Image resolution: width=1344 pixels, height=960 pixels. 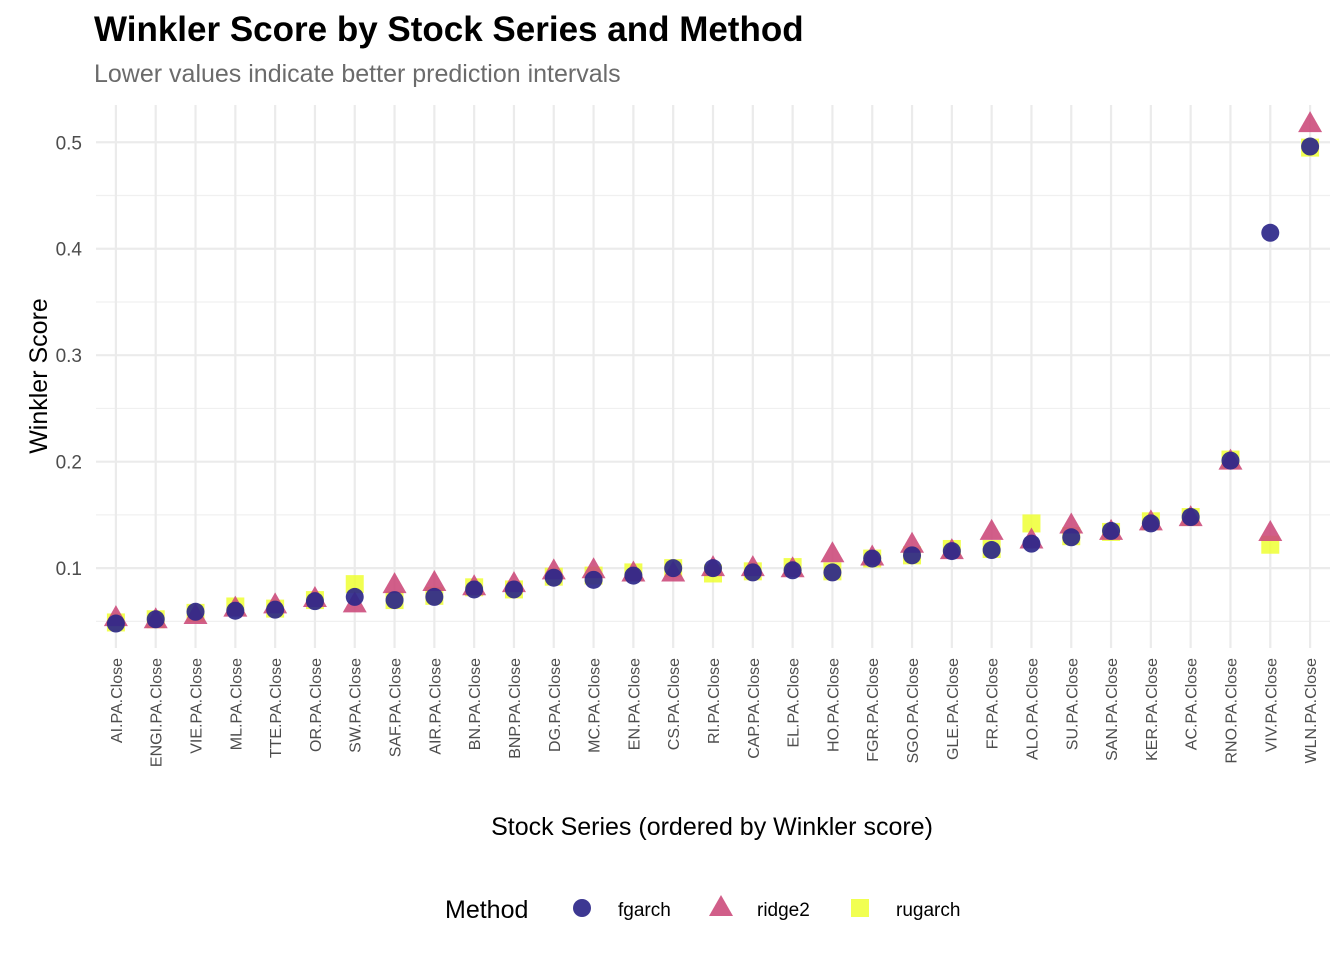 I want to click on x-tick-label: VIV.PA.Close, so click(x=1271, y=705).